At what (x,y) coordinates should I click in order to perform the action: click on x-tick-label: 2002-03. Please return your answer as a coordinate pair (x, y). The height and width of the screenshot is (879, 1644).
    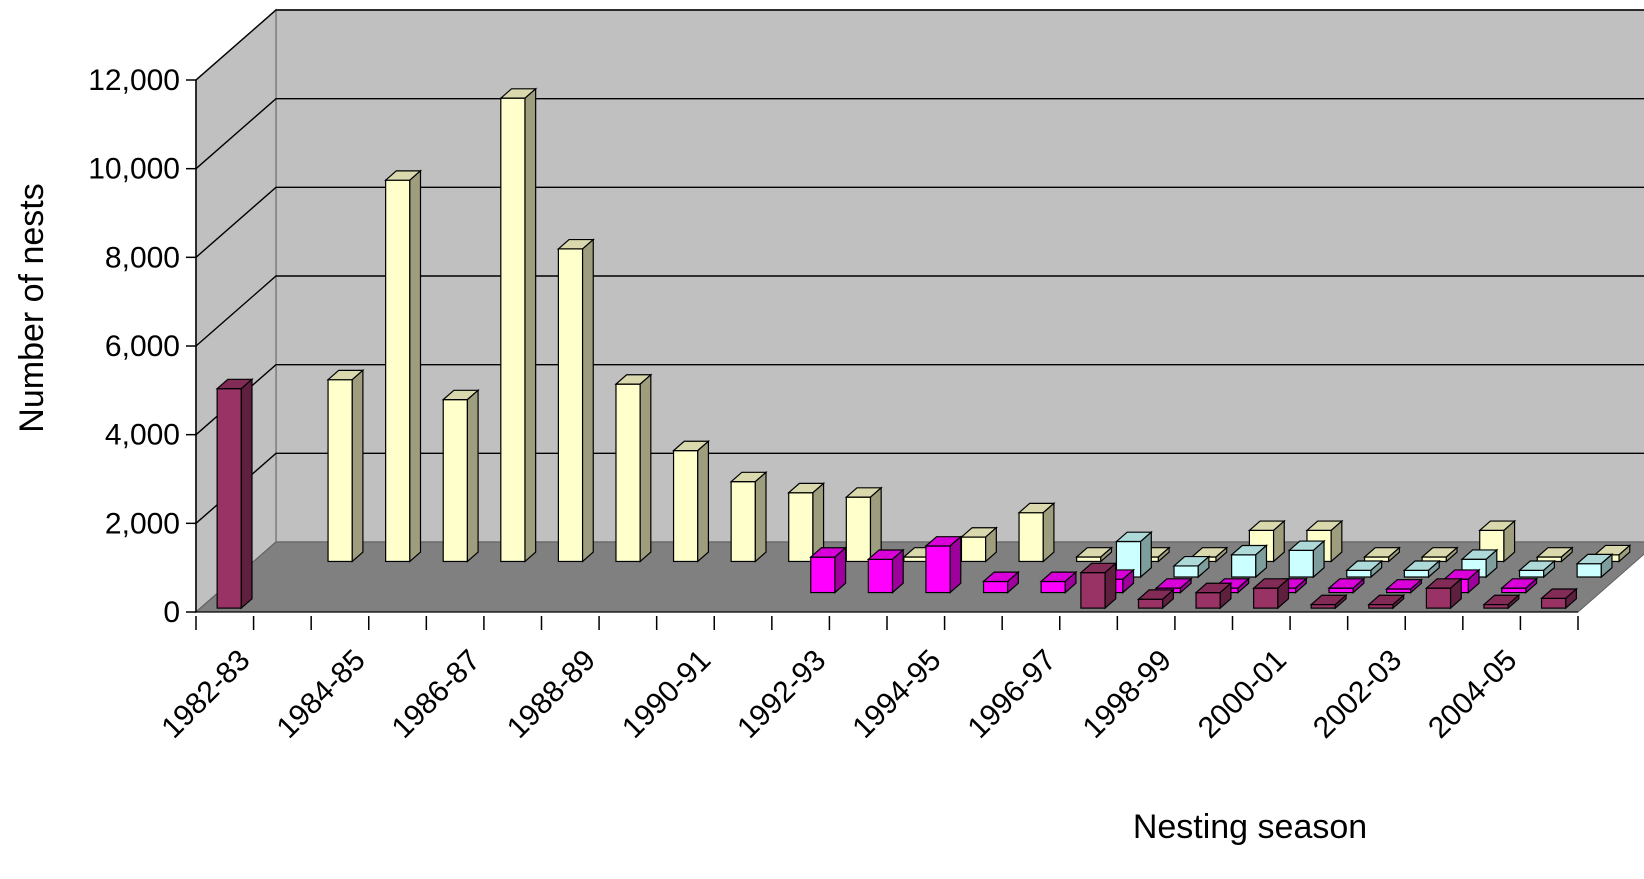
    Looking at the image, I should click on (1357, 694).